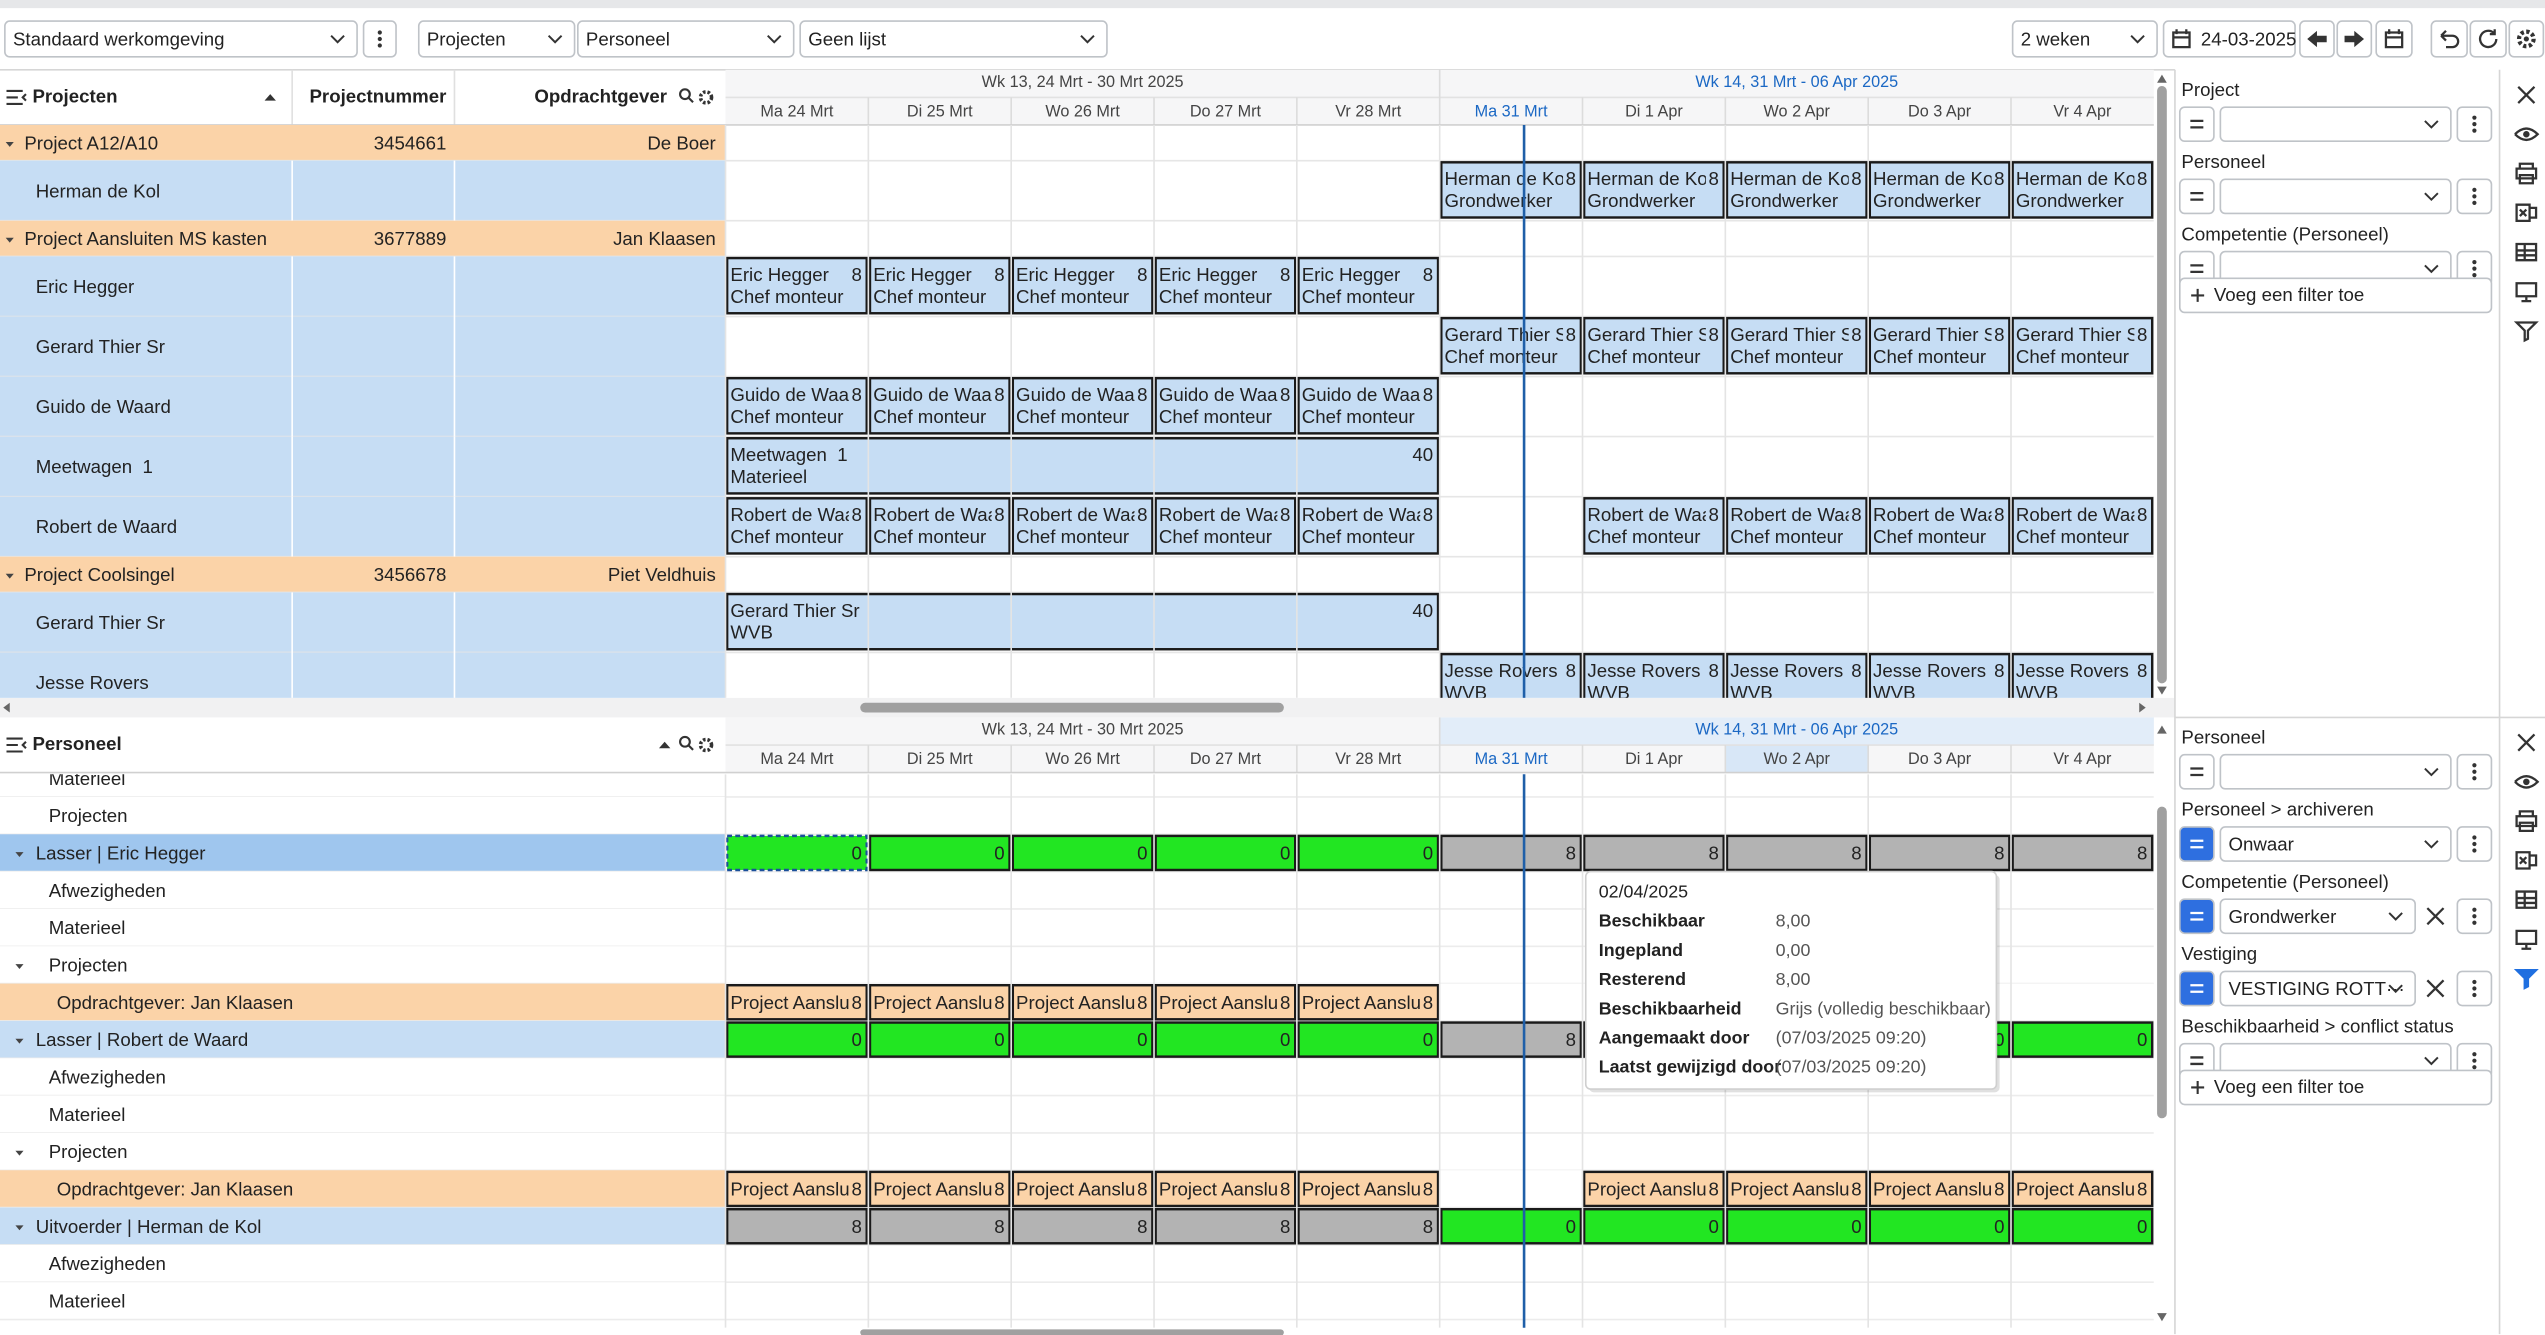  I want to click on filter-select: Onwaar, so click(2335, 844).